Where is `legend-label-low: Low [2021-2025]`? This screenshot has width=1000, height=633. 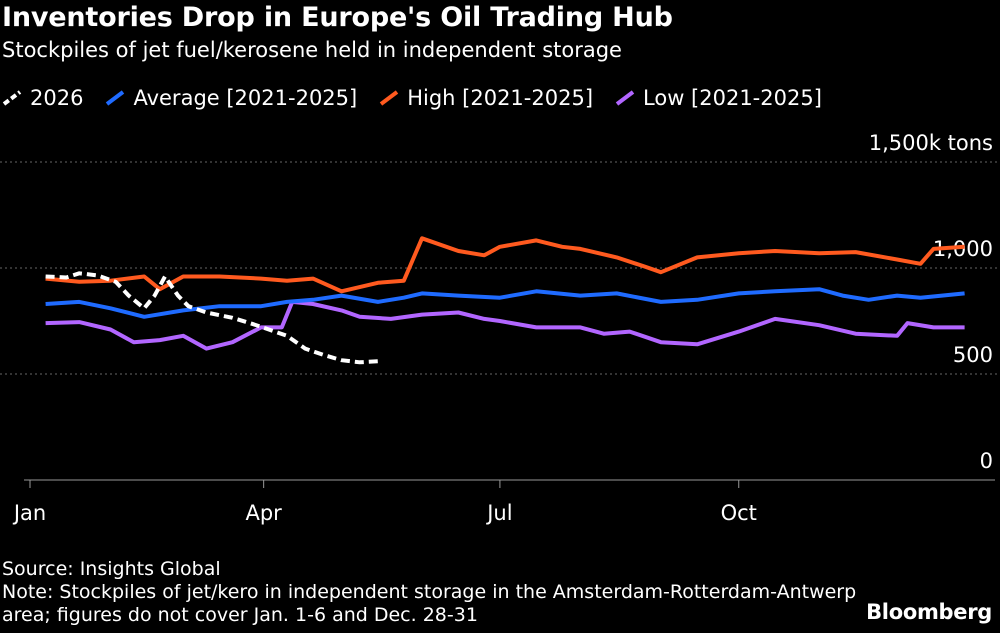 legend-label-low: Low [2021-2025] is located at coordinates (732, 98).